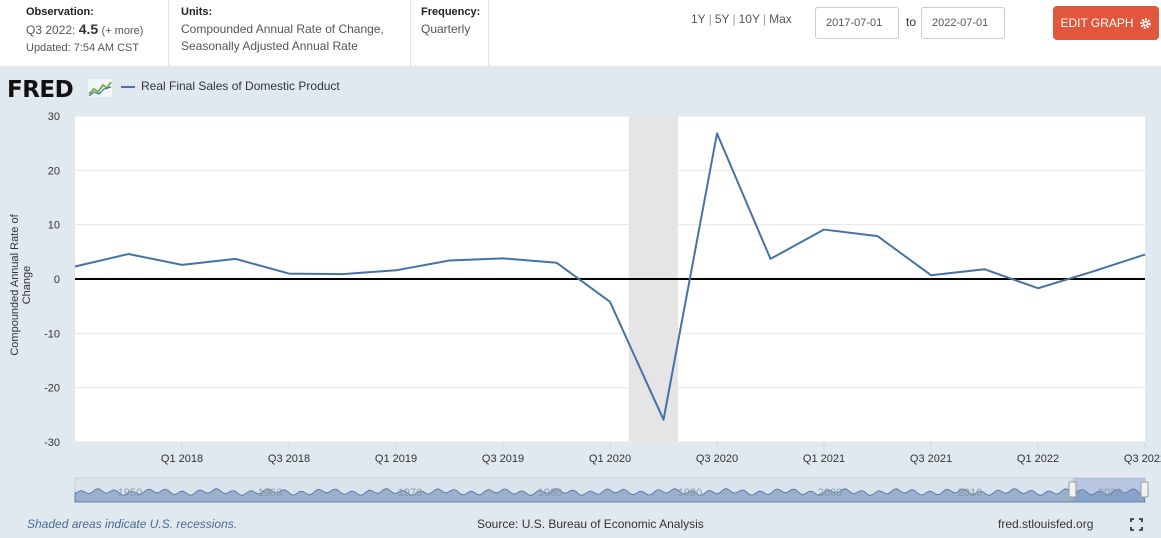  Describe the element at coordinates (54, 226) in the screenshot. I see `y-tick-label: 10` at that location.